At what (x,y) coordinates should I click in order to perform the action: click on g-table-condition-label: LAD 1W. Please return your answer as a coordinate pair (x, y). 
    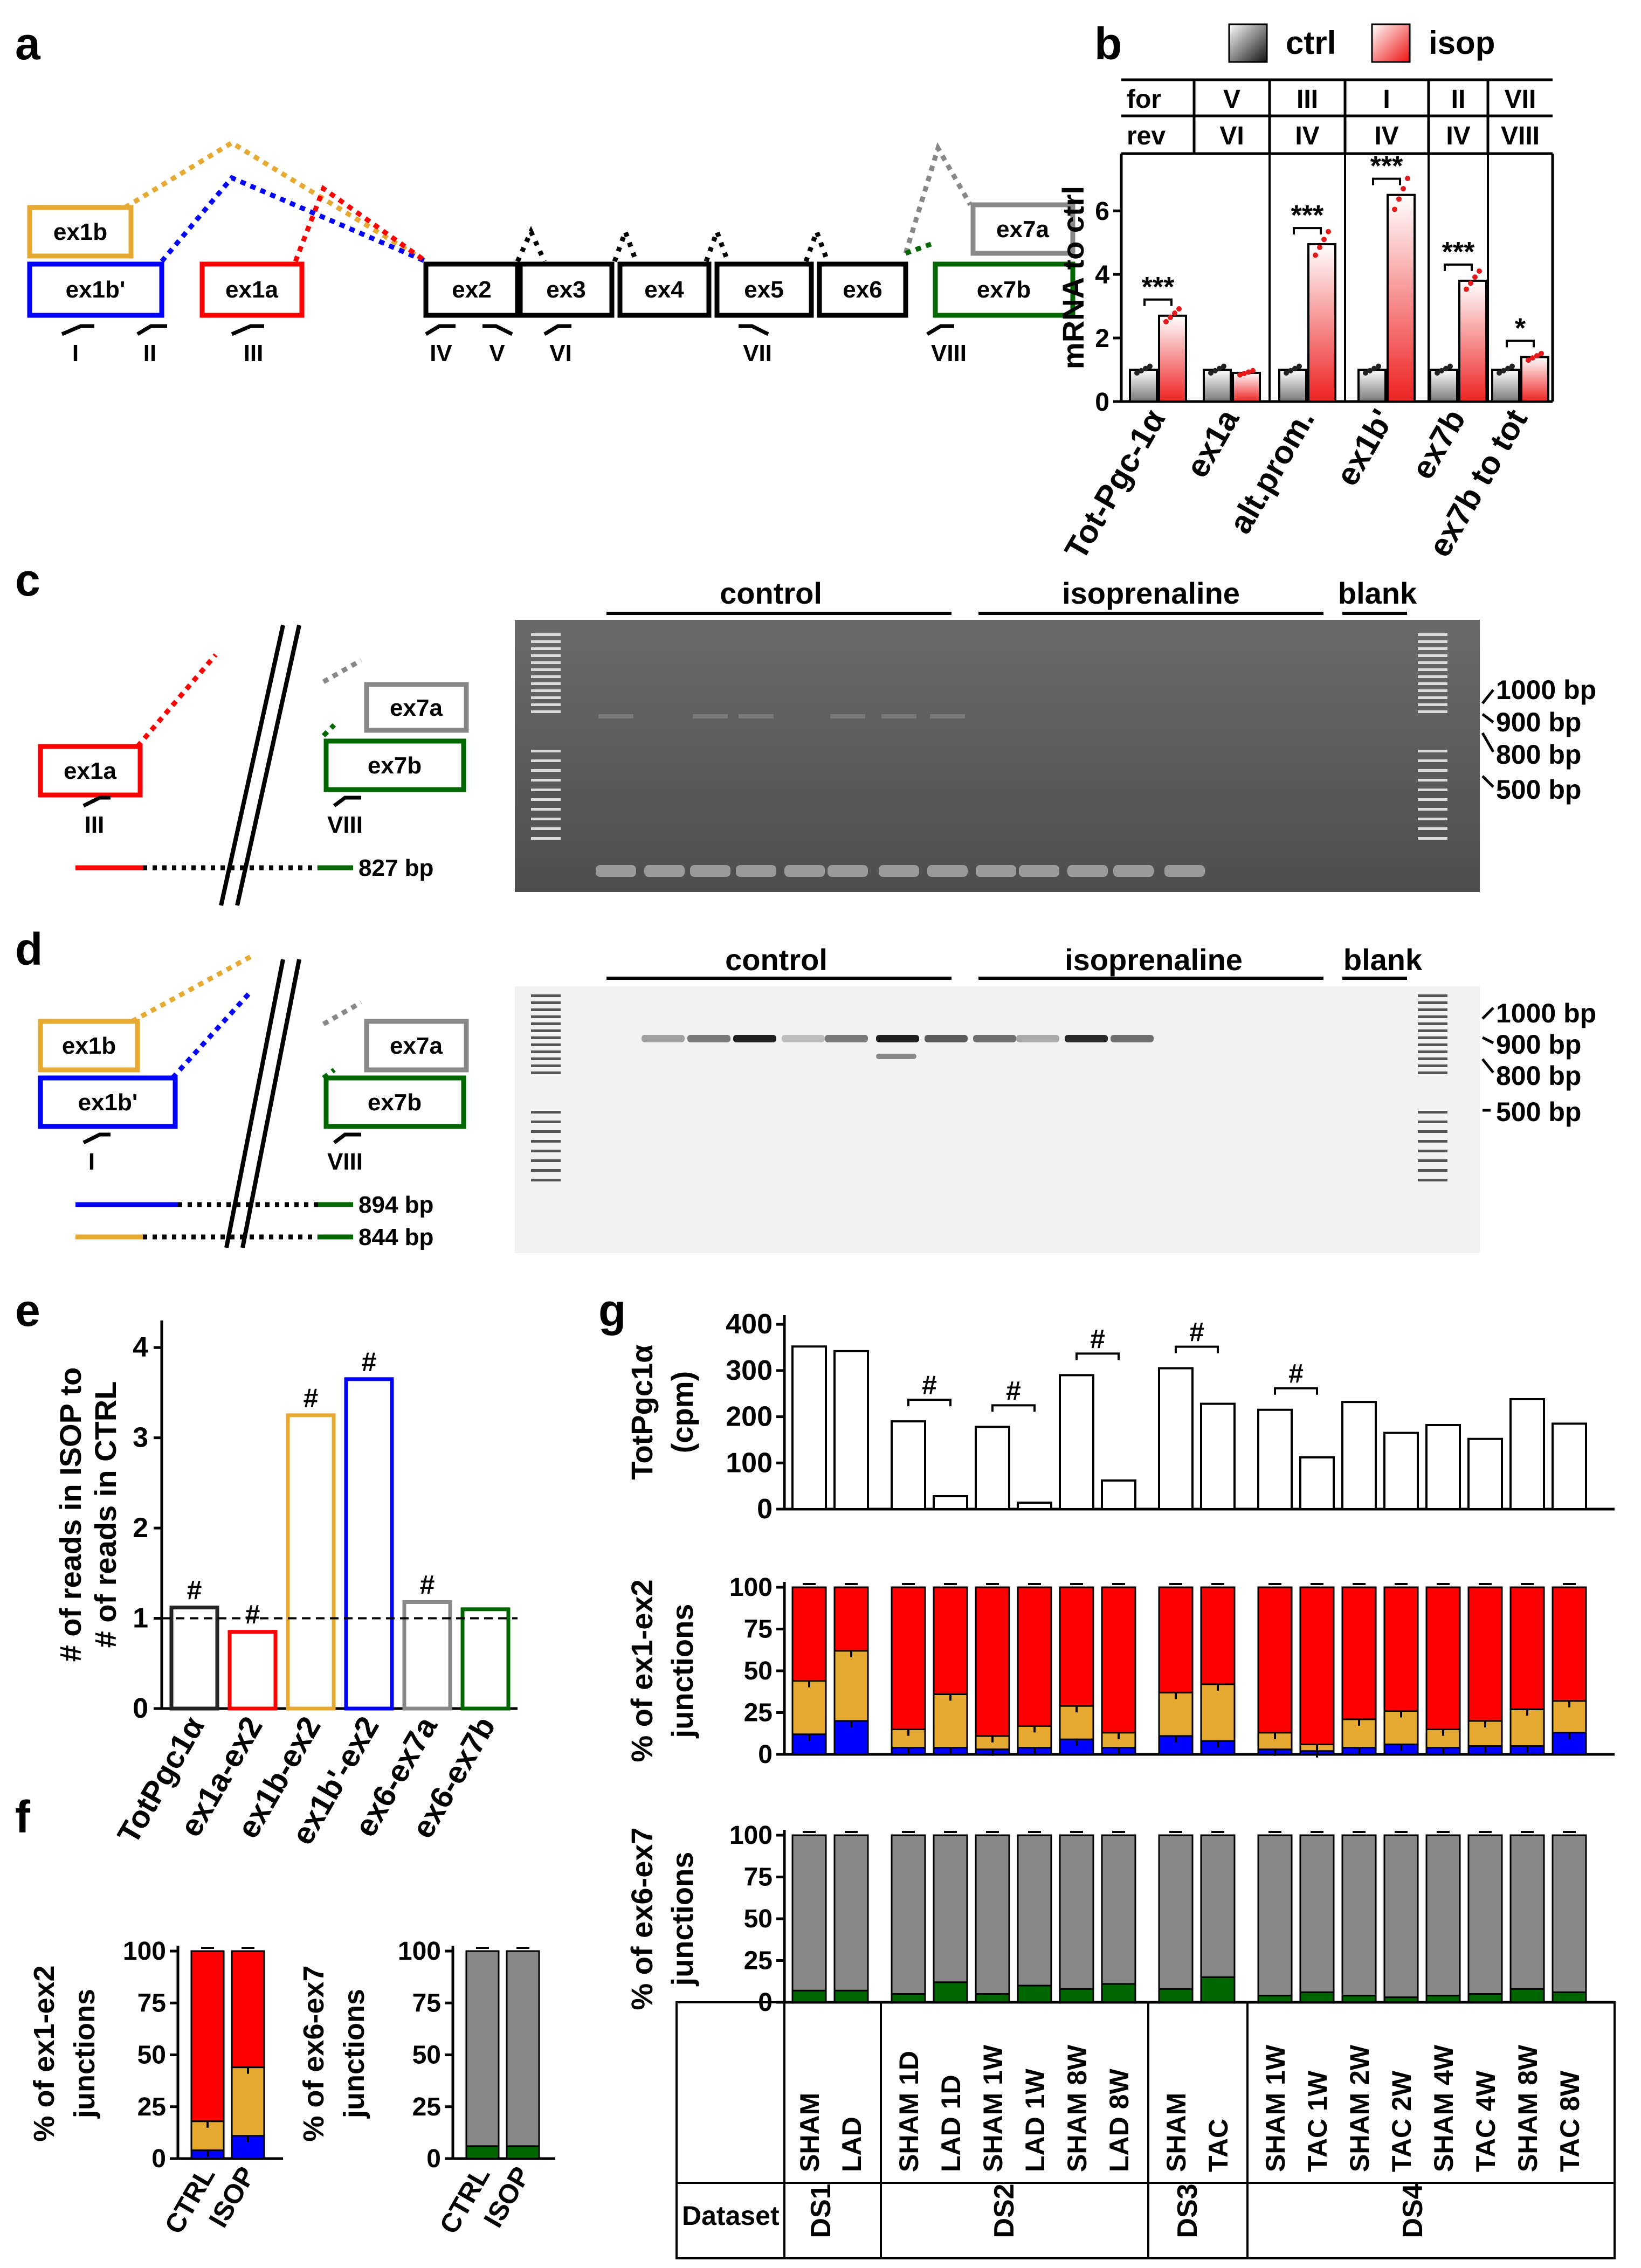
    Looking at the image, I should click on (1035, 2120).